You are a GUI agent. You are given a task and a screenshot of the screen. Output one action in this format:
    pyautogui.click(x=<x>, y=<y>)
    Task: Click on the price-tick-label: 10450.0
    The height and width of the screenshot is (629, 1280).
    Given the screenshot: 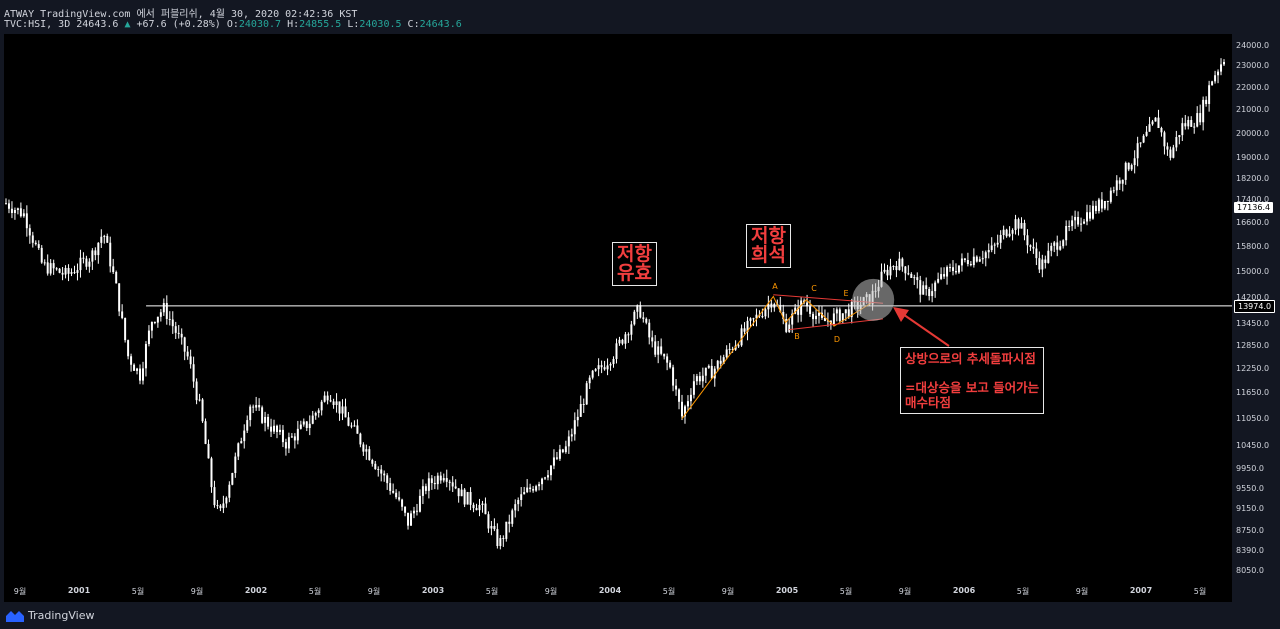 What is the action you would take?
    pyautogui.click(x=1253, y=445)
    